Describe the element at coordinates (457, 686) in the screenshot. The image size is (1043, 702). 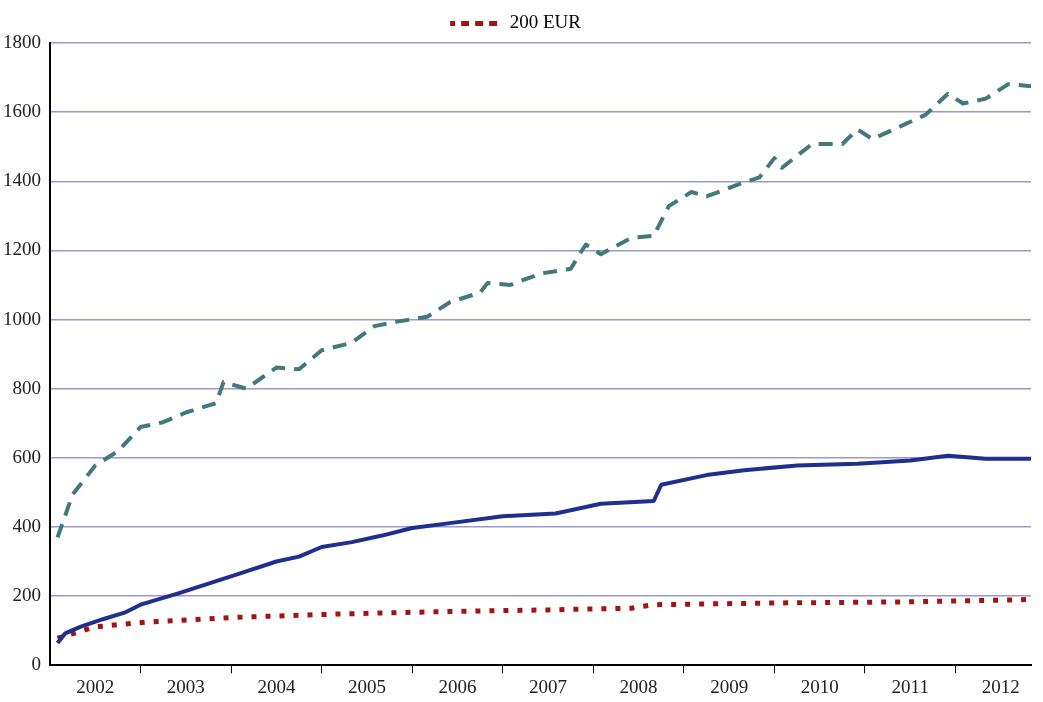
I see `x-tick-label: 2006` at that location.